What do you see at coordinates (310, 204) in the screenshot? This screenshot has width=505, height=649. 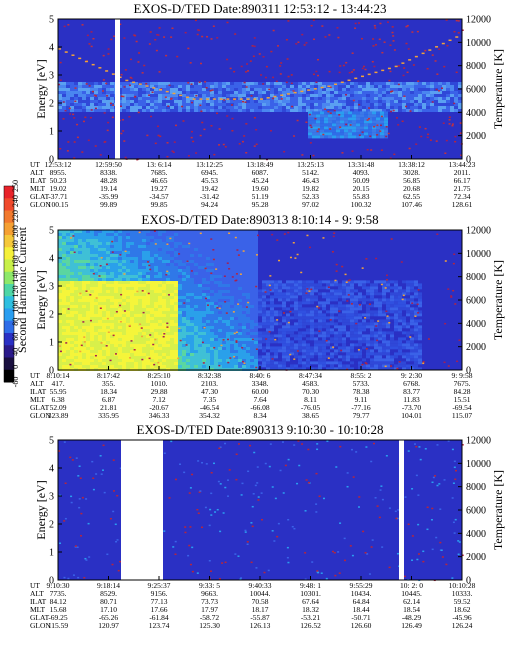 I see `ephemeris-cell: 97.02` at bounding box center [310, 204].